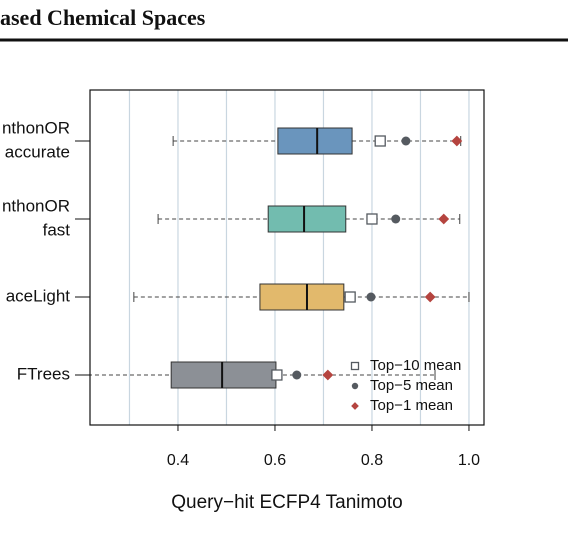  Describe the element at coordinates (37, 151) in the screenshot. I see `y-tick-label: accurate` at that location.